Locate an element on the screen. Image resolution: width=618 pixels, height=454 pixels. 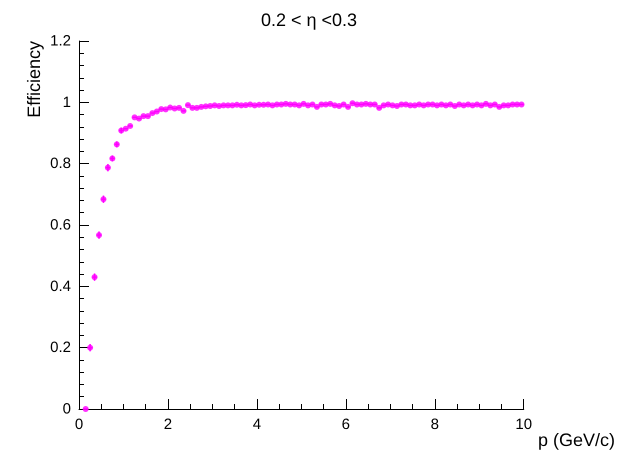
y-tick-label: 0.4 is located at coordinates (60, 286).